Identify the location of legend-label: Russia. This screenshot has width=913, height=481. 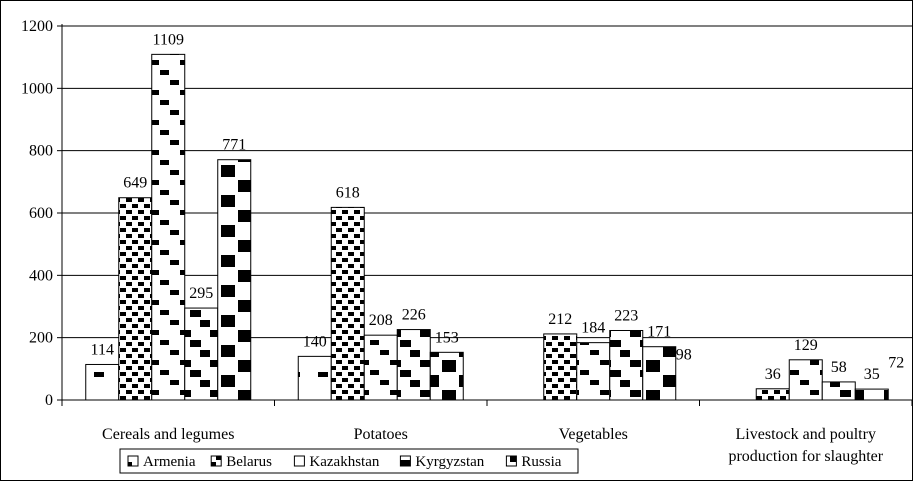
(541, 462).